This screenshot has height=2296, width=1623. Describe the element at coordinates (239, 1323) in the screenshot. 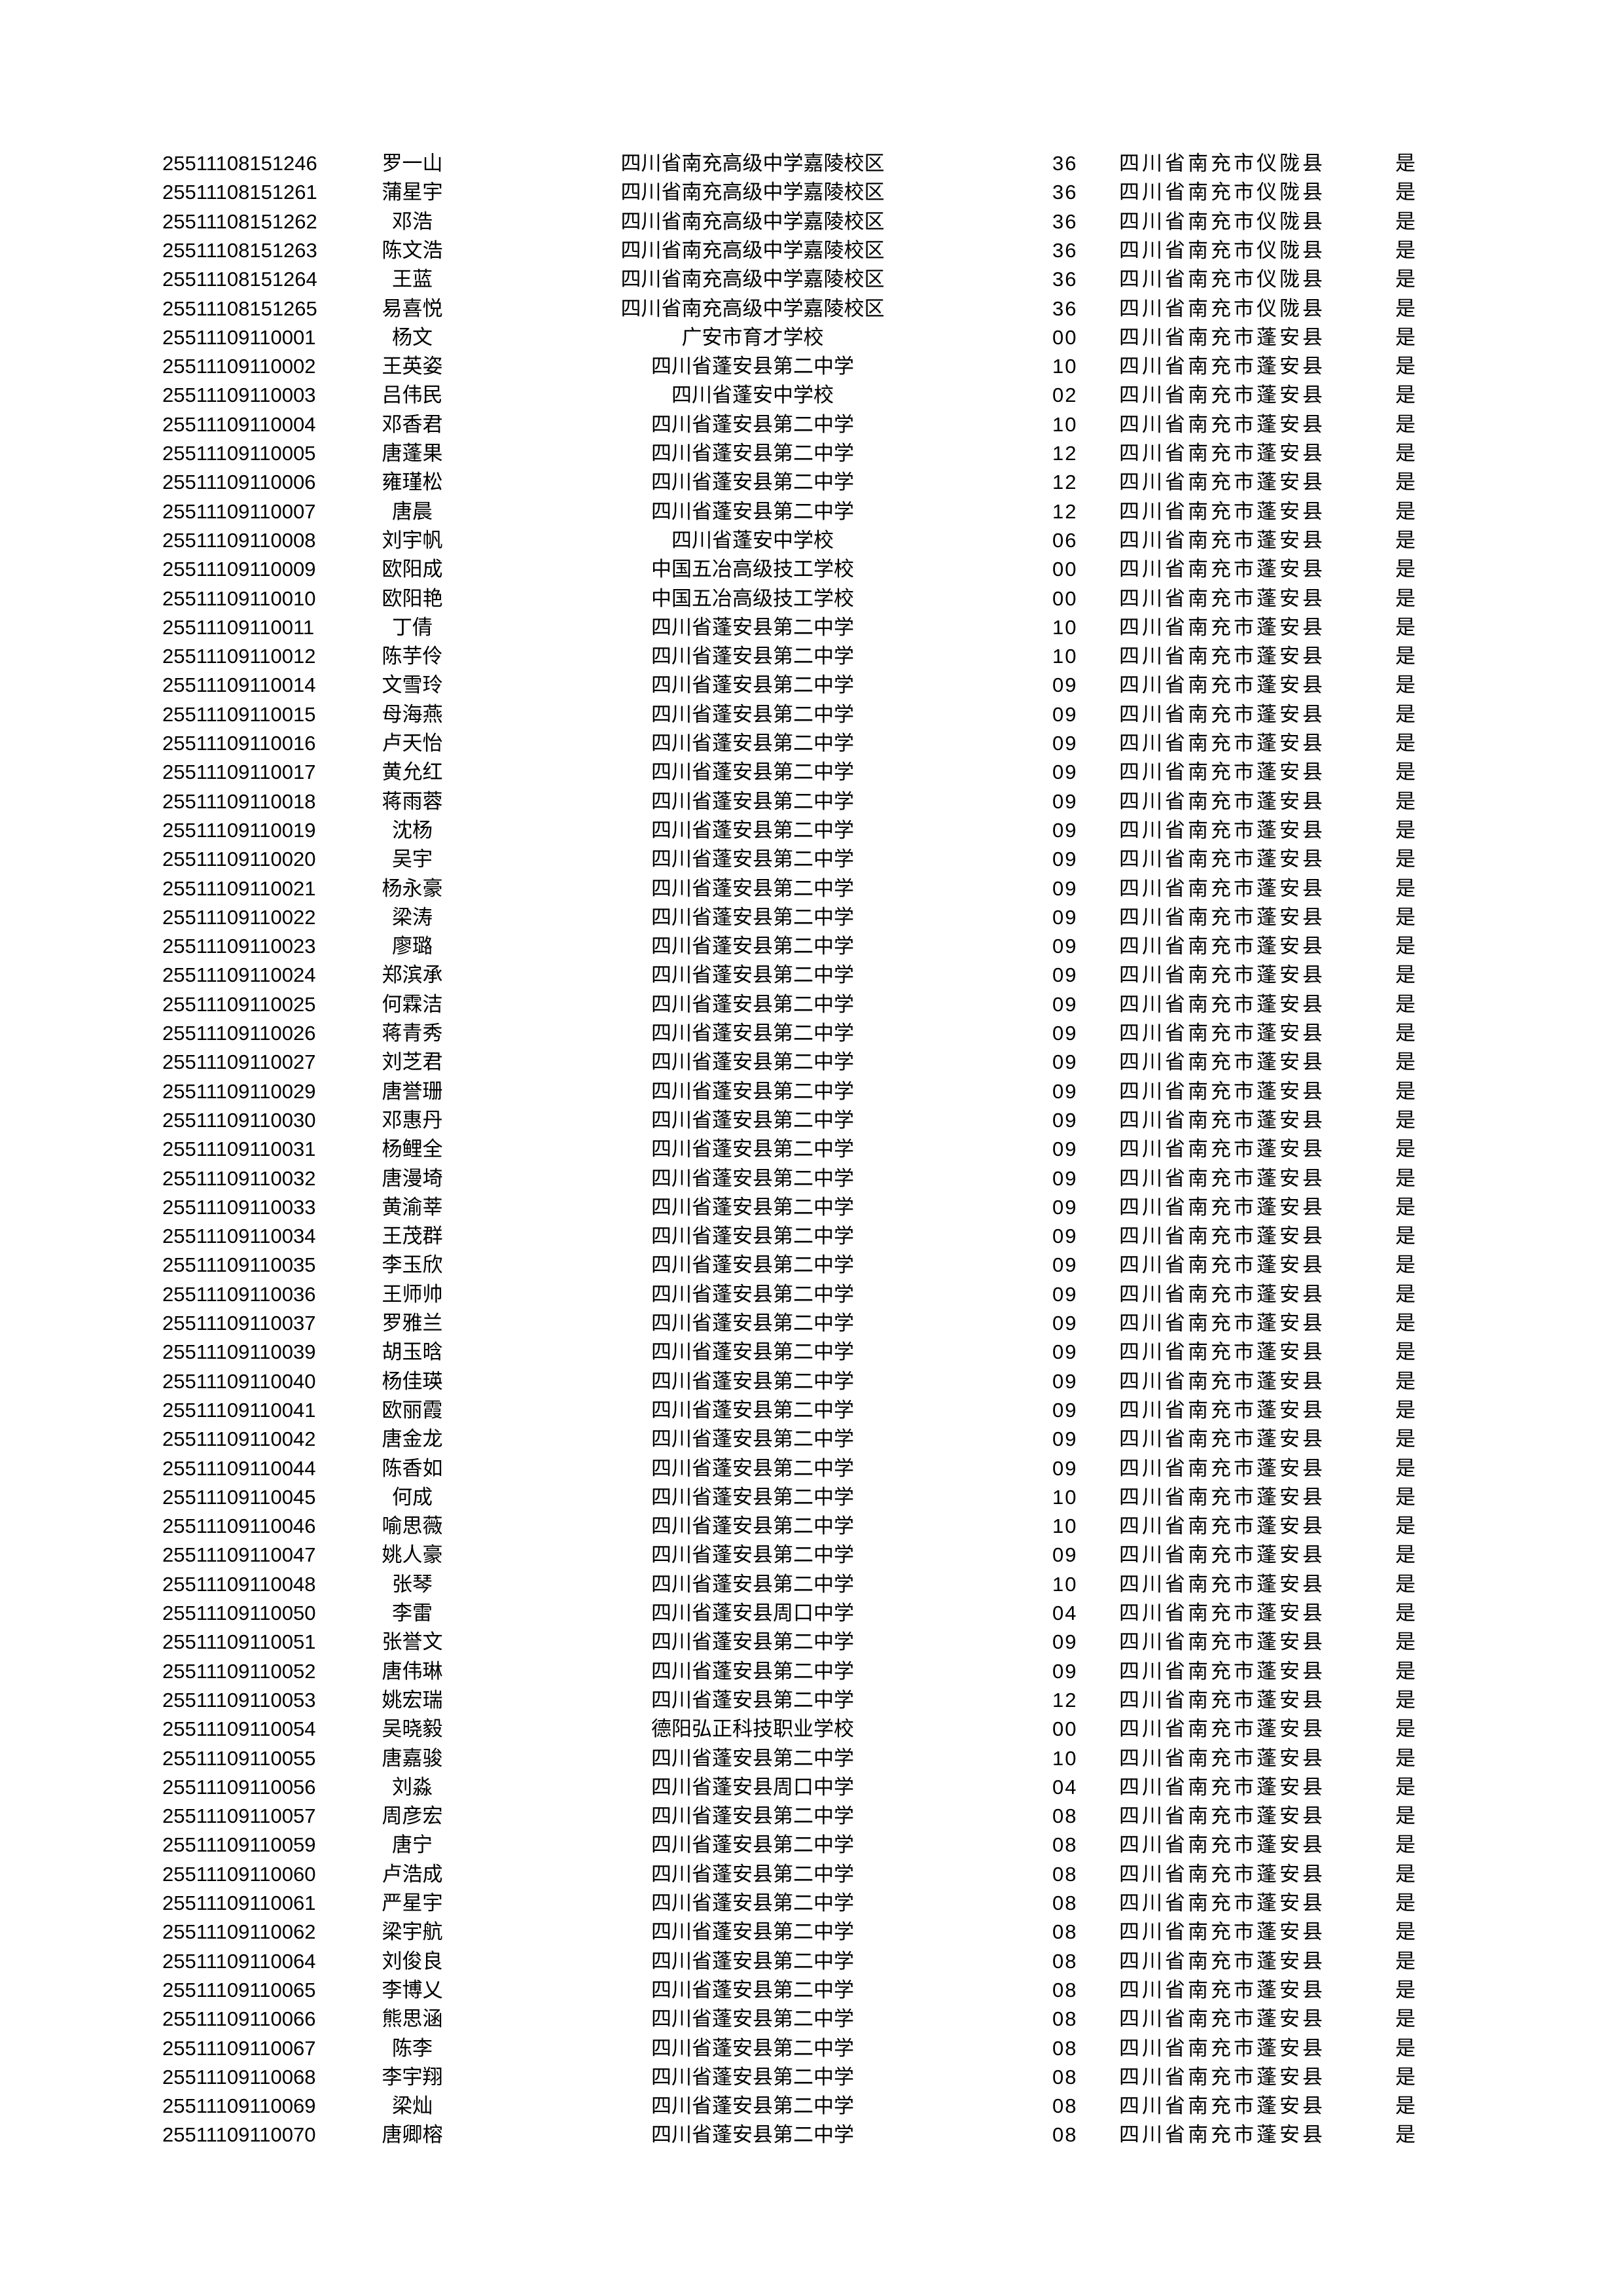

I see `student-id-cell: 25511109110037` at that location.